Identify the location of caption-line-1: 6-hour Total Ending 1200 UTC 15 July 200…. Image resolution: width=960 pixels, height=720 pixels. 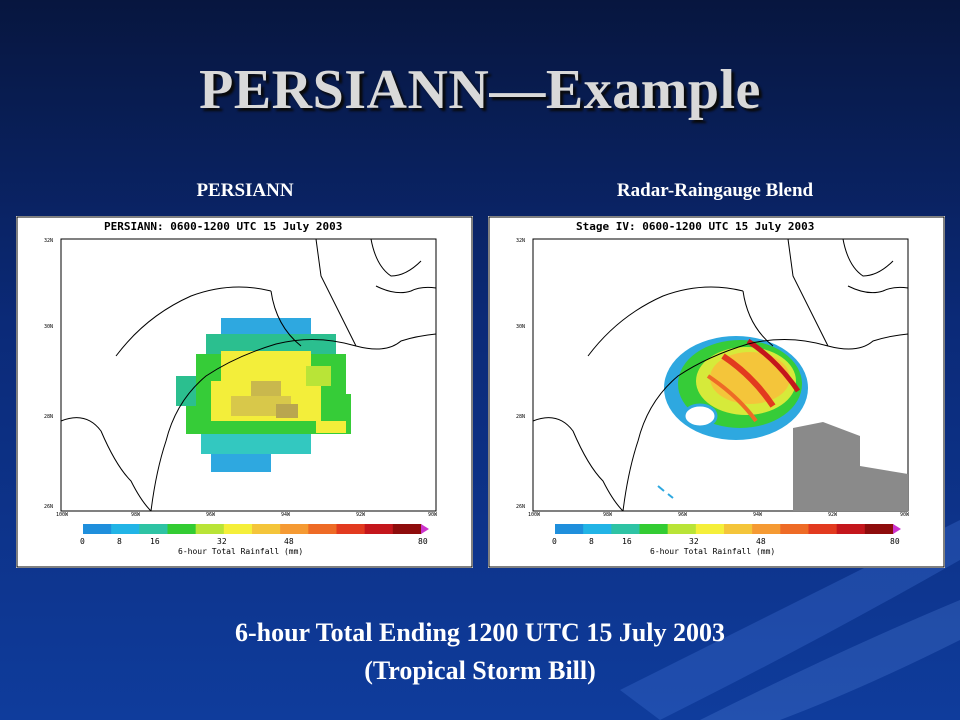
(480, 632).